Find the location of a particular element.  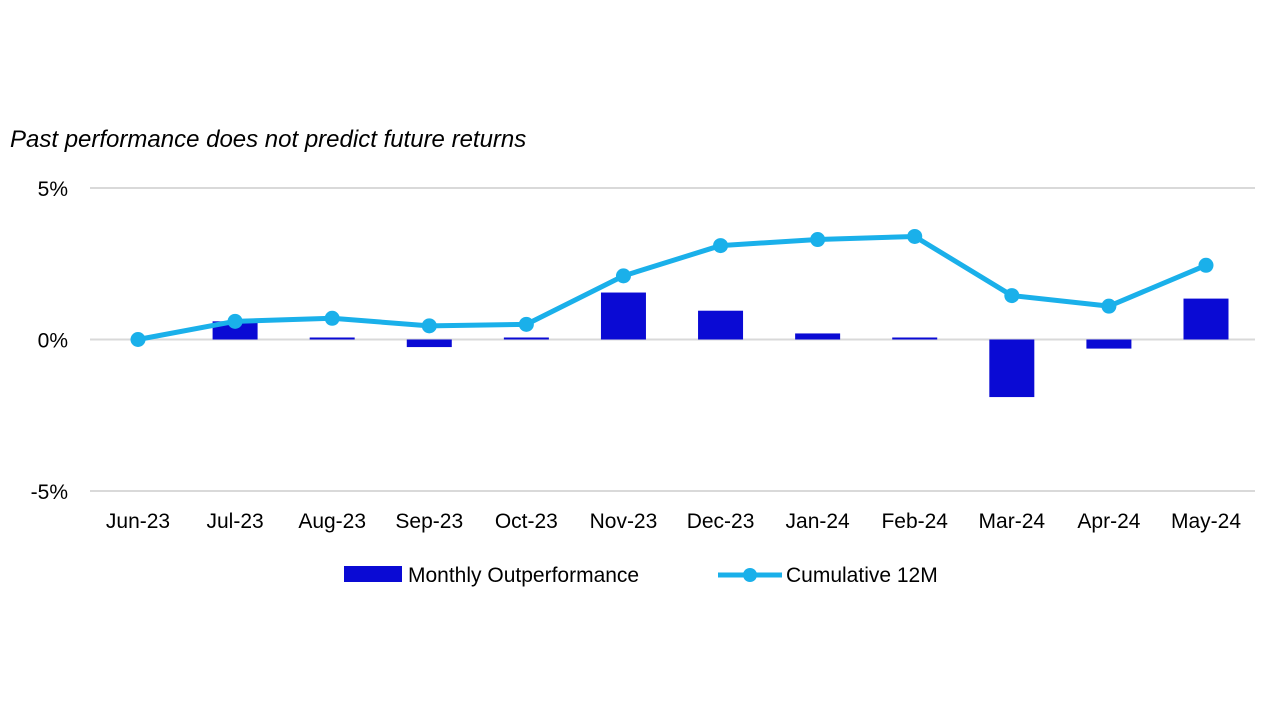

x-tick-label: Dec-23 is located at coordinates (721, 521).